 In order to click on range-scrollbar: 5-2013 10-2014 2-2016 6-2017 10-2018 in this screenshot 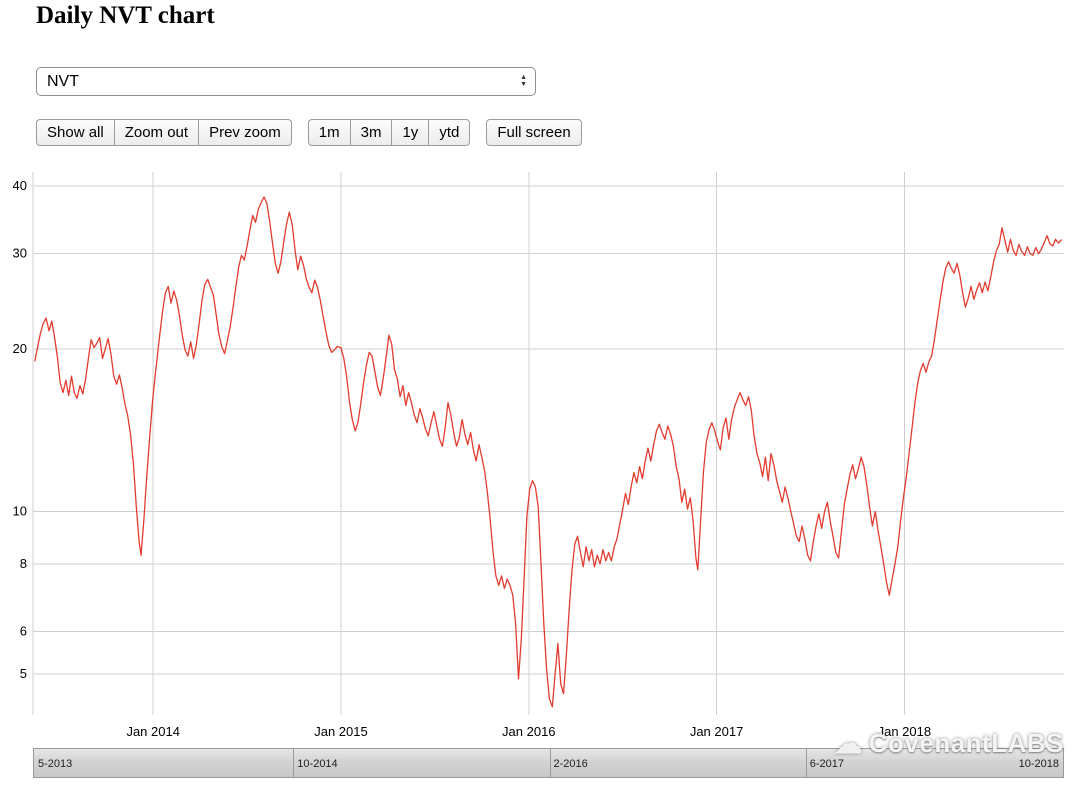, I will do `click(548, 763)`.